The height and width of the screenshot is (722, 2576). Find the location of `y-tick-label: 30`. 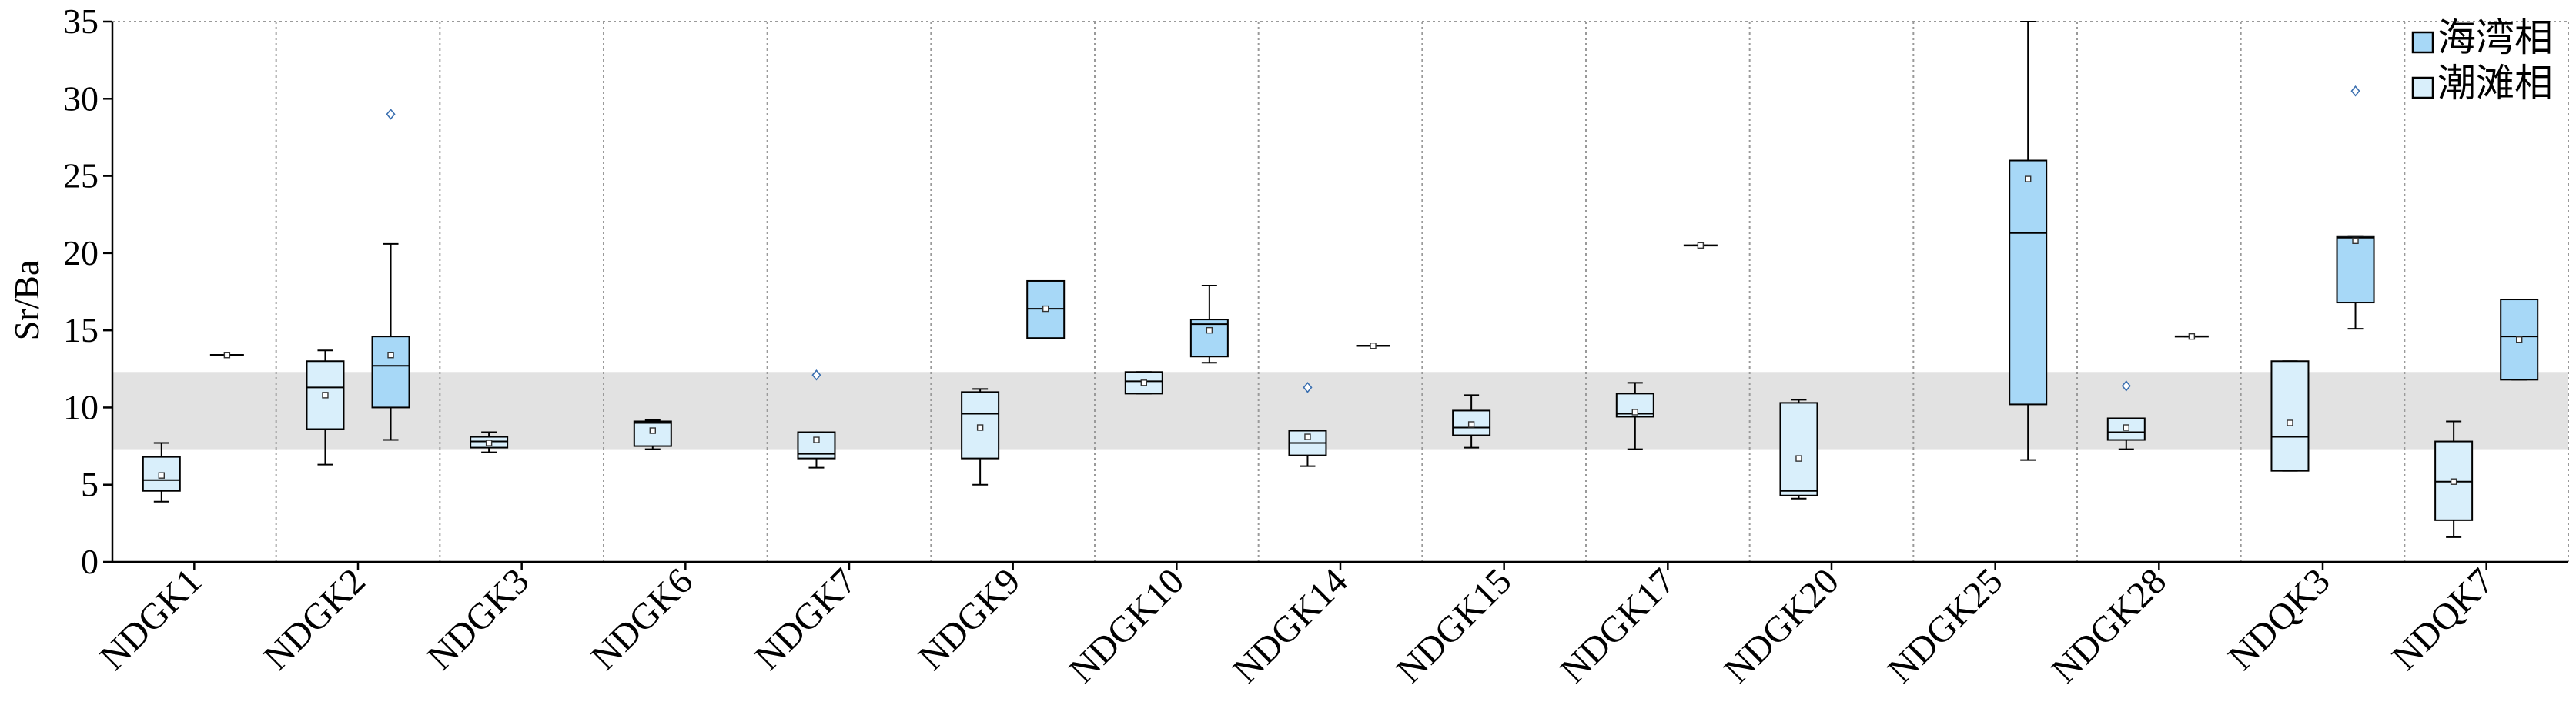

y-tick-label: 30 is located at coordinates (81, 98).